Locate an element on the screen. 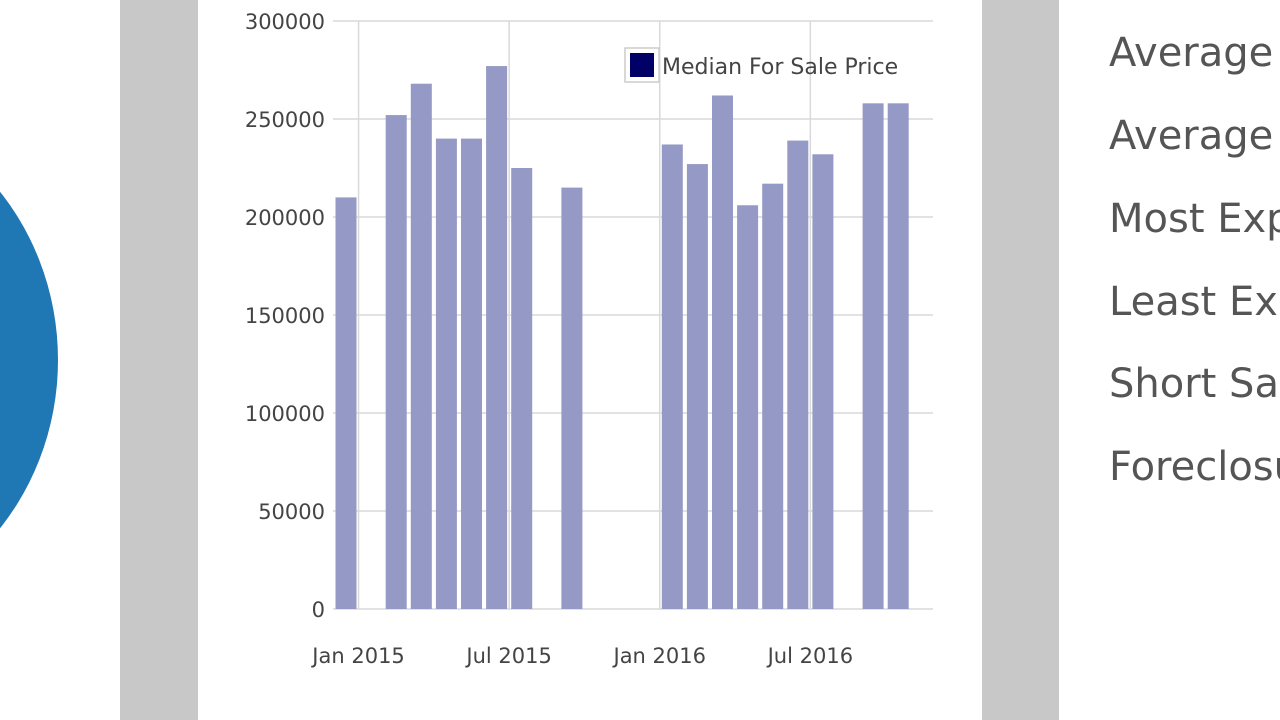 The image size is (1280, 720). panel-gutter-right is located at coordinates (1020, 360).